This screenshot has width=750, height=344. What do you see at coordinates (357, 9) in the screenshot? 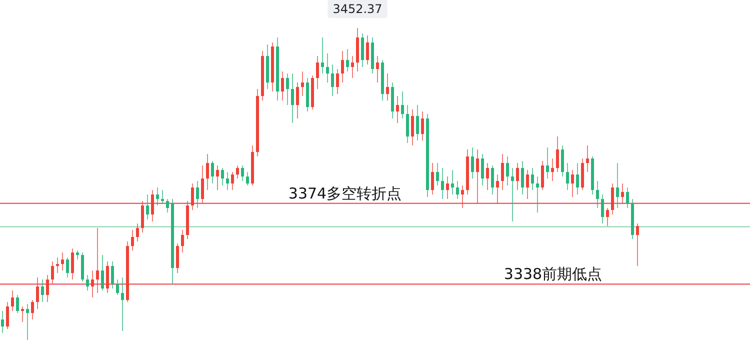
I see `annotation: 3452.37` at bounding box center [357, 9].